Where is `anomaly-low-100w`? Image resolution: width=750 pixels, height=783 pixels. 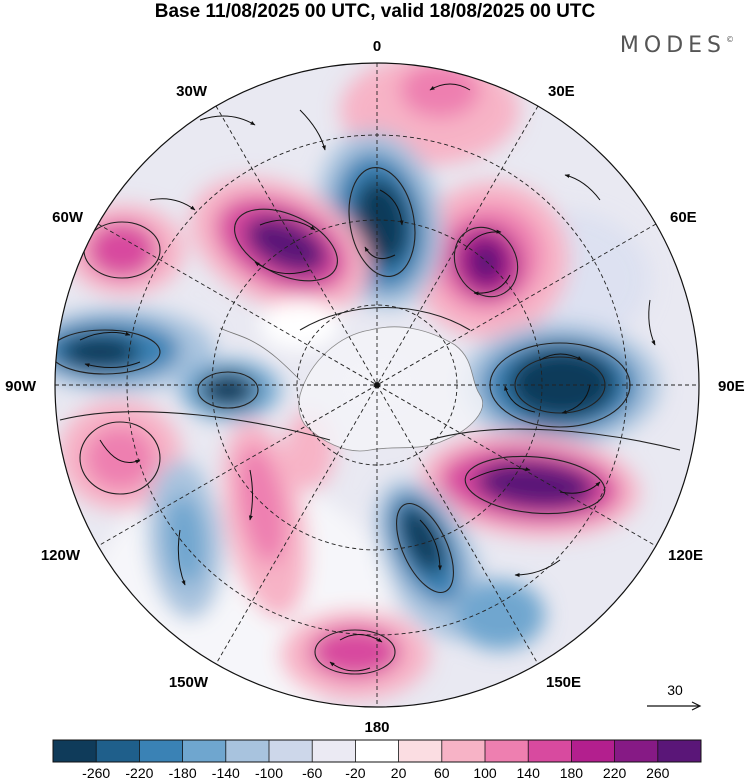
anomaly-low-100w is located at coordinates (230, 390).